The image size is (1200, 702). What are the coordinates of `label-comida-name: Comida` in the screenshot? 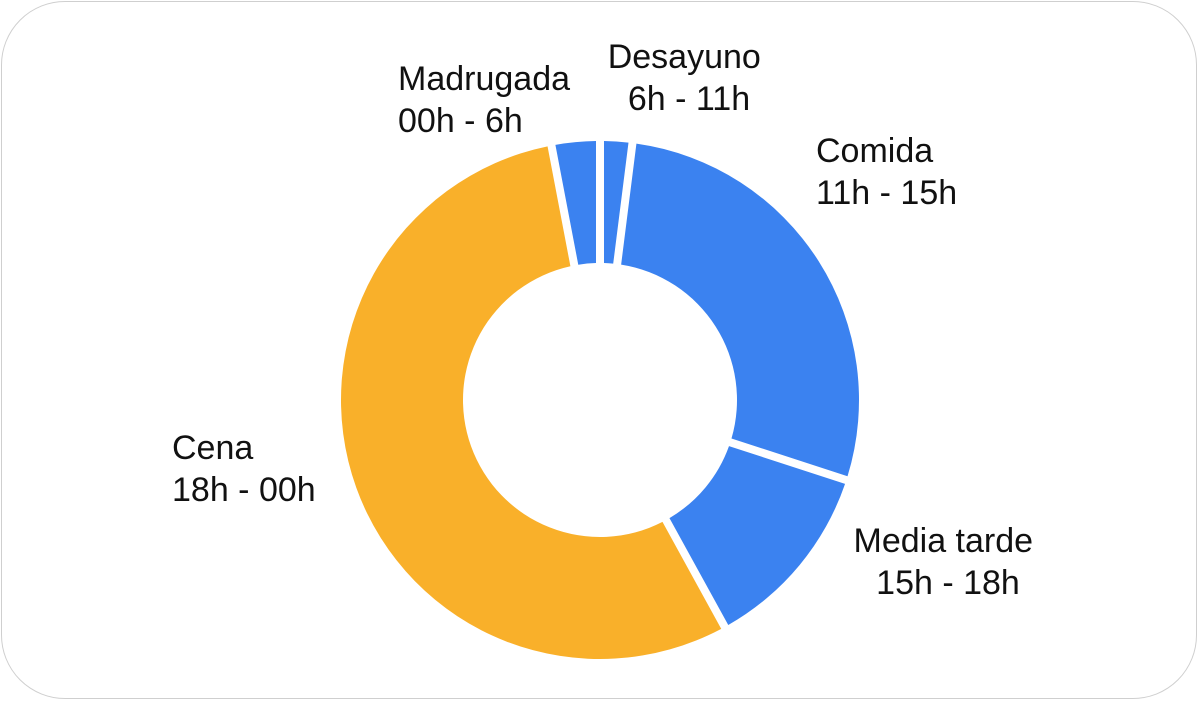 It's located at (874, 151).